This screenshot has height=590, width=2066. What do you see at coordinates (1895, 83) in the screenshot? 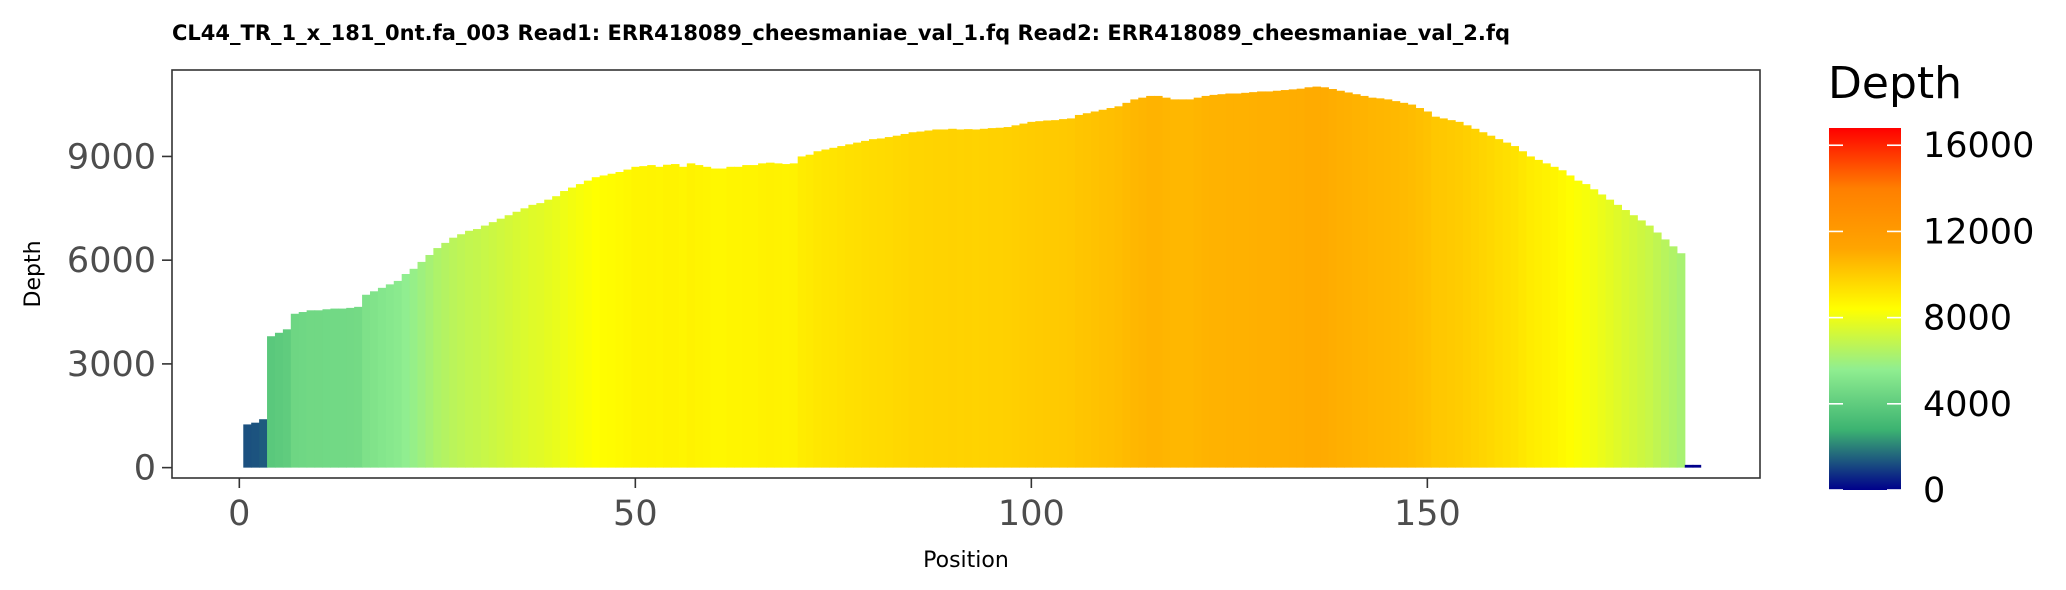
I see `legend-title: Depth` at bounding box center [1895, 83].